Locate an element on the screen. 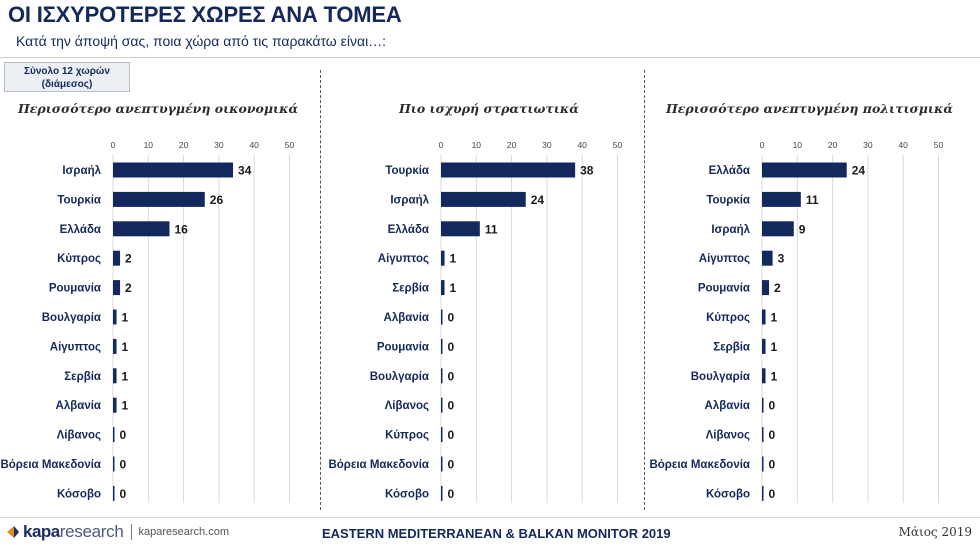  military-value-label: 24 is located at coordinates (538, 200).